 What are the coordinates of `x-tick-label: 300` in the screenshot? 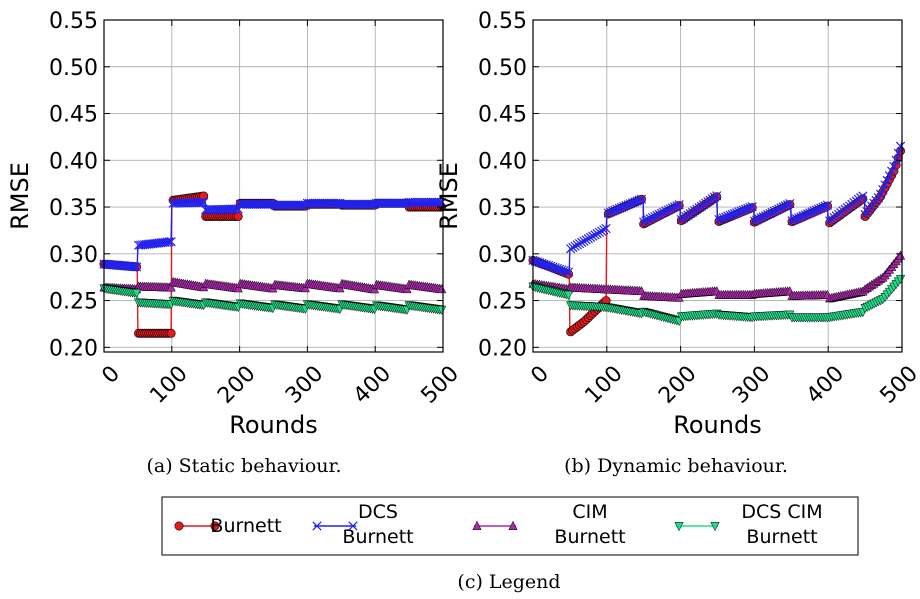 It's located at (304, 384).